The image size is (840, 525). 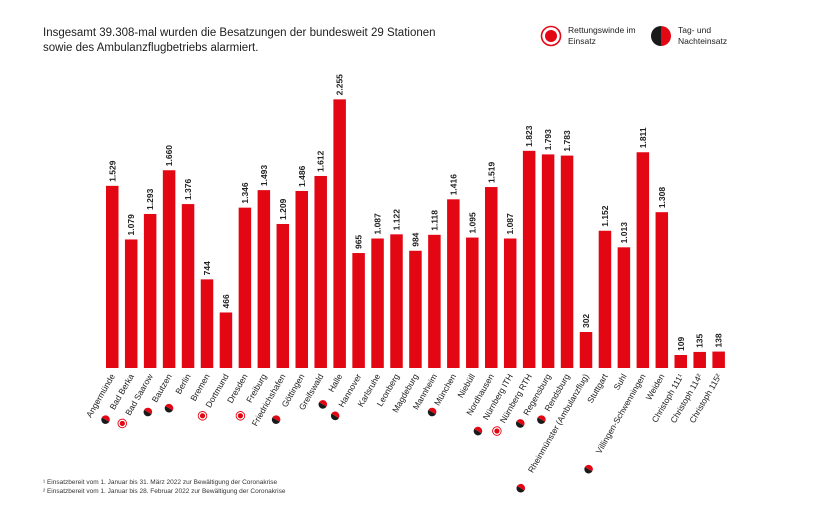 I want to click on rescue-winch-icon, so click(x=551, y=36).